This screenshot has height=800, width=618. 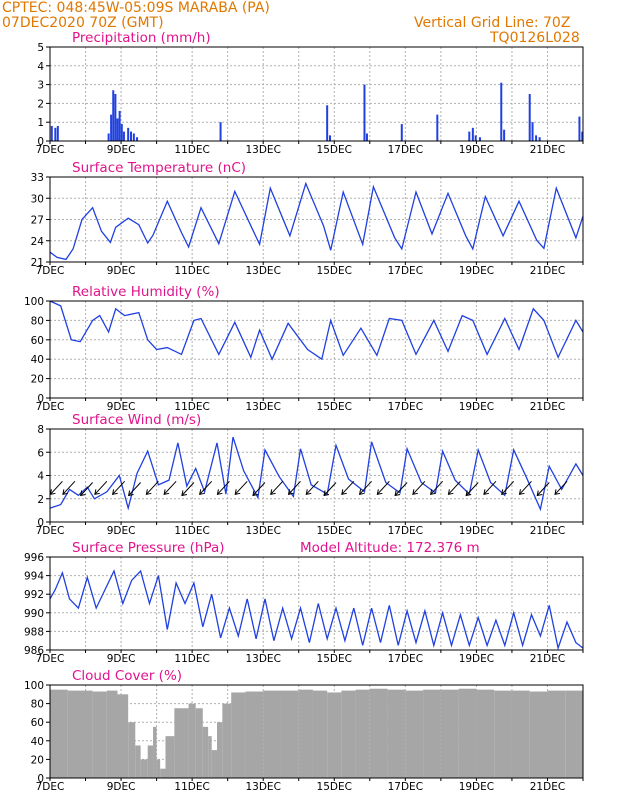 I want to click on y-tick-label: 6, so click(x=40, y=453).